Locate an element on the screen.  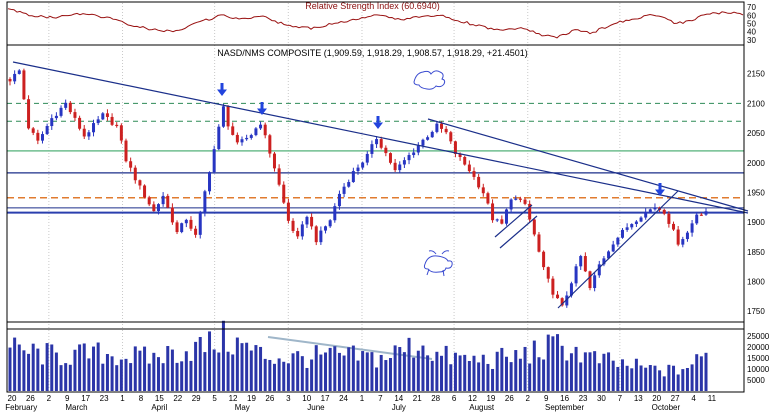
date-tick-label: 19 is located at coordinates (251, 398).